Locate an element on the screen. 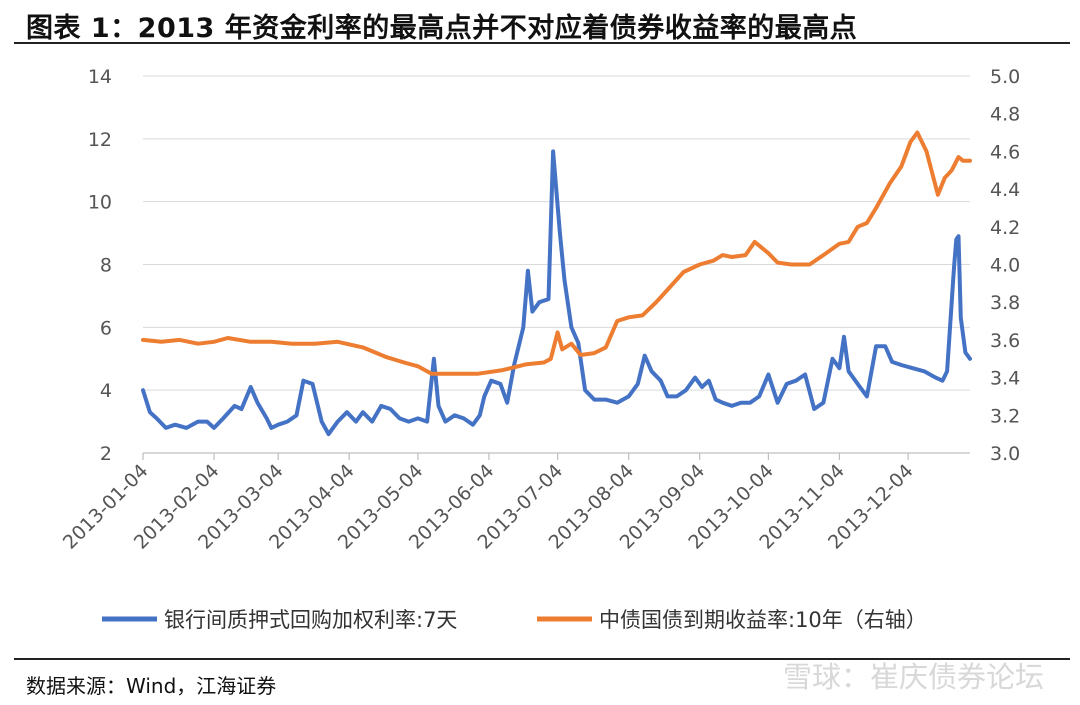 The width and height of the screenshot is (1080, 705). y-right-tick-label: 3.6 is located at coordinates (1005, 341).